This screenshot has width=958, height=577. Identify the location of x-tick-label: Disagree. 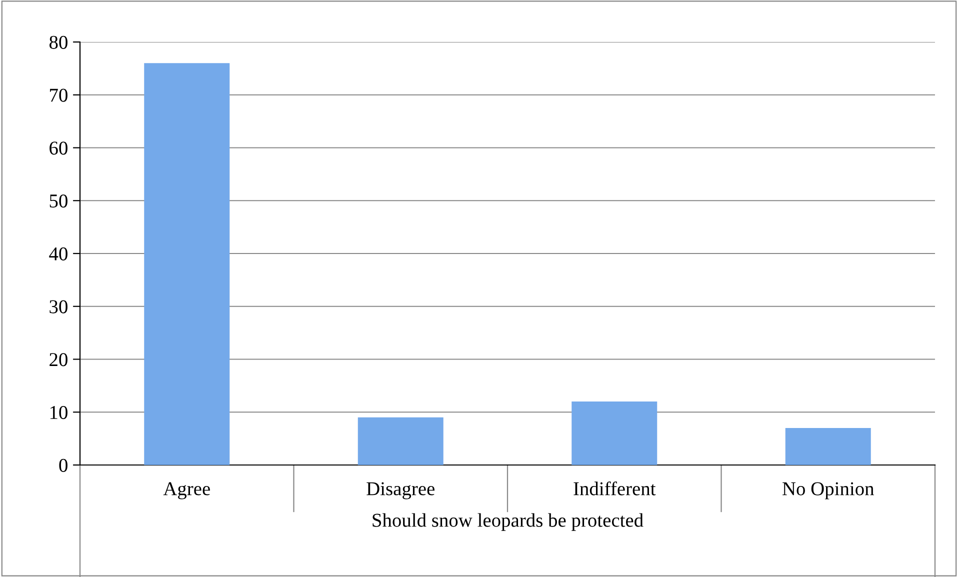
(400, 491).